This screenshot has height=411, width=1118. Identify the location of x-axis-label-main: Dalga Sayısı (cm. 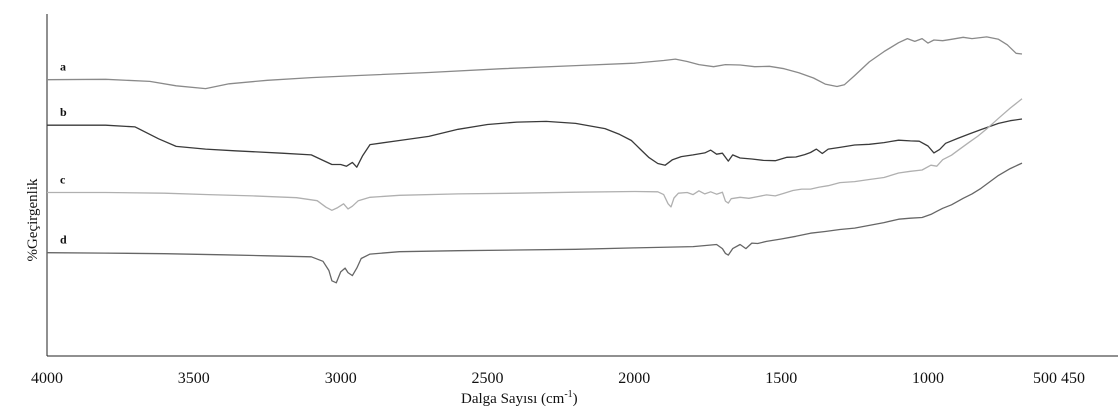
(513, 399).